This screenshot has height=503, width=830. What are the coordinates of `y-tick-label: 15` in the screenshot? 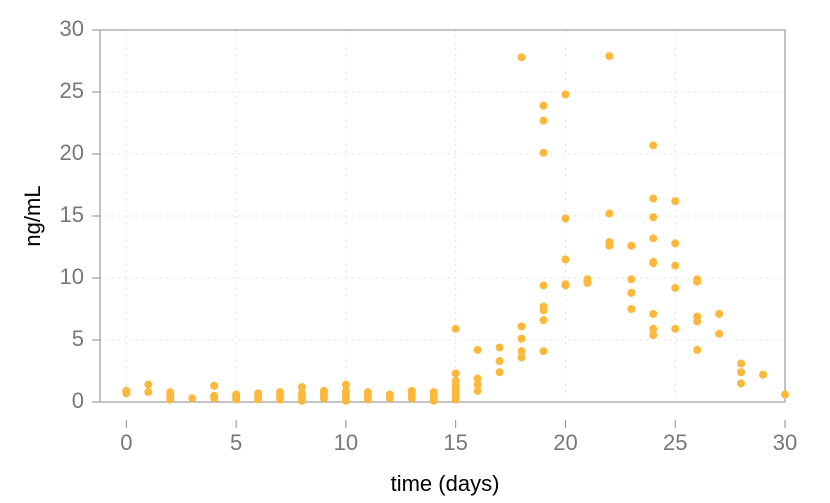 It's located at (72, 214).